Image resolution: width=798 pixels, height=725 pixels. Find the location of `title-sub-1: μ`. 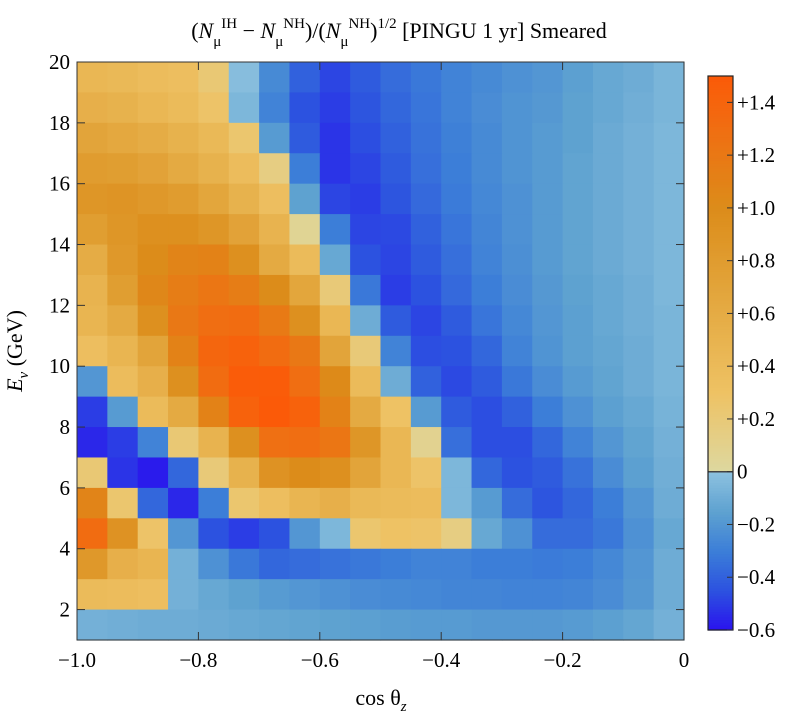

title-sub-1: μ is located at coordinates (217, 42).